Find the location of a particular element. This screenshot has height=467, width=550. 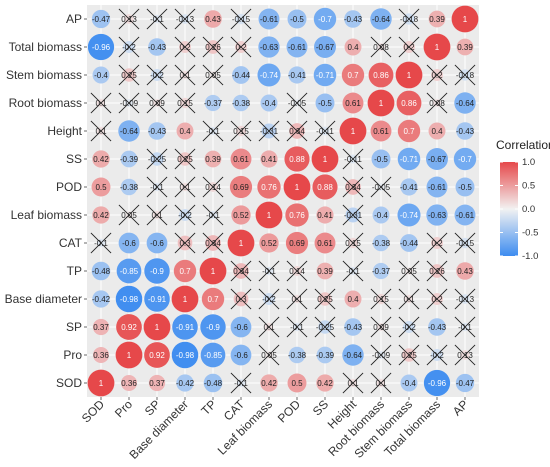

column-label: SOD is located at coordinates (93, 411).